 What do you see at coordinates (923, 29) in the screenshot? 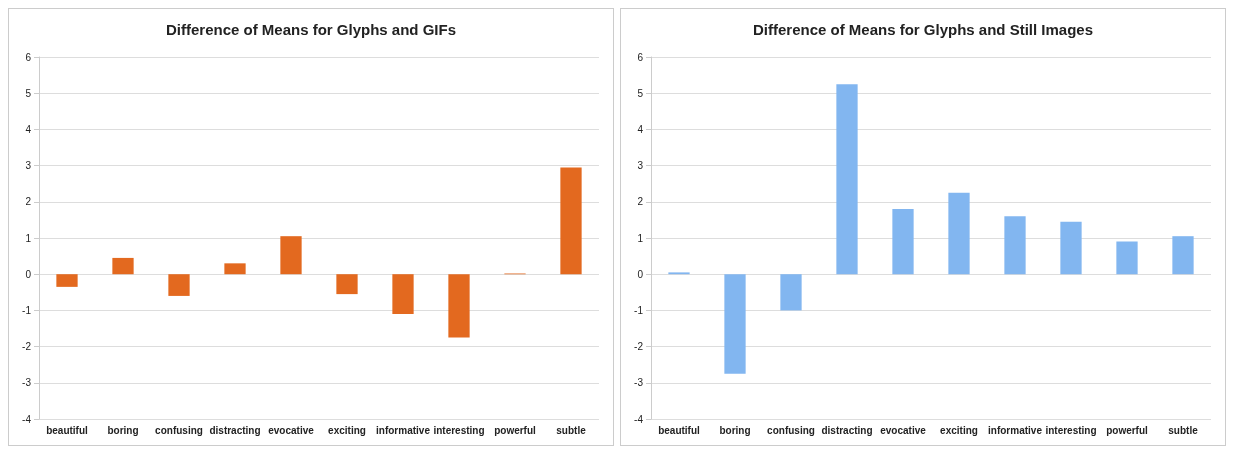
I see `chart-title: Difference of Means for Glyphs and Still Images` at bounding box center [923, 29].